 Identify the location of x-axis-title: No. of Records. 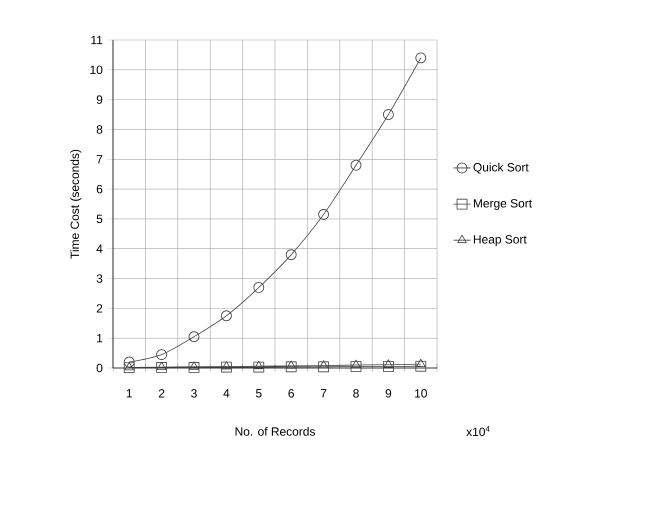
(275, 431).